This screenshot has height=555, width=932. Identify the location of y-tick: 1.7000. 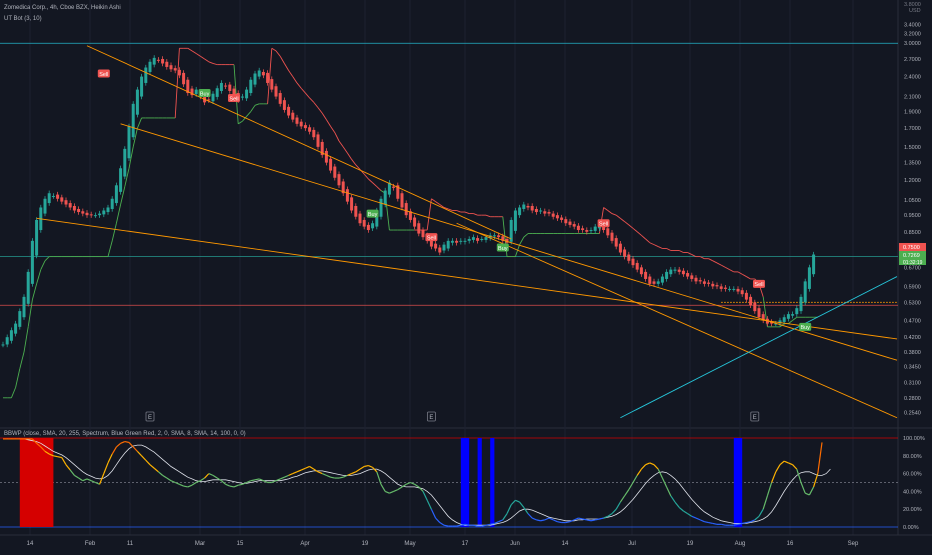
(912, 129).